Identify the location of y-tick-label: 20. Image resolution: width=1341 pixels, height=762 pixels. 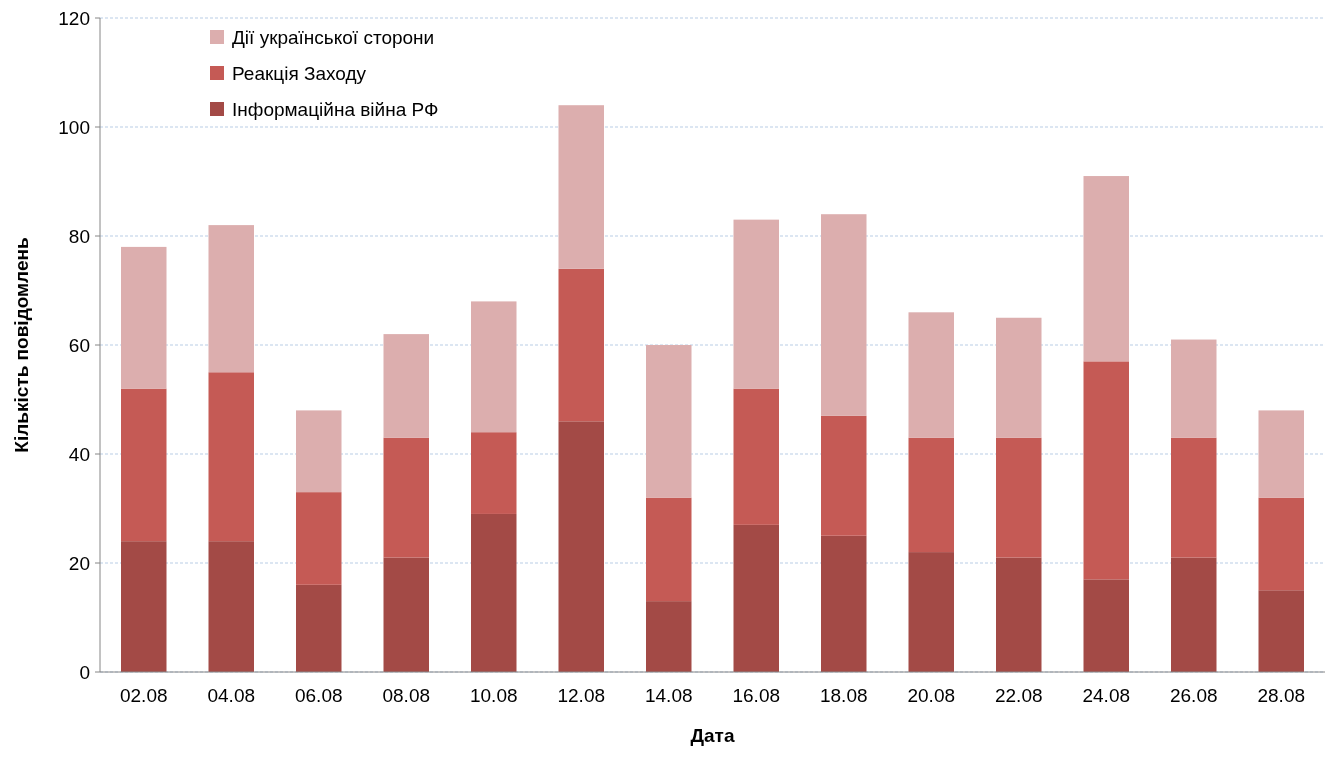
(79, 563).